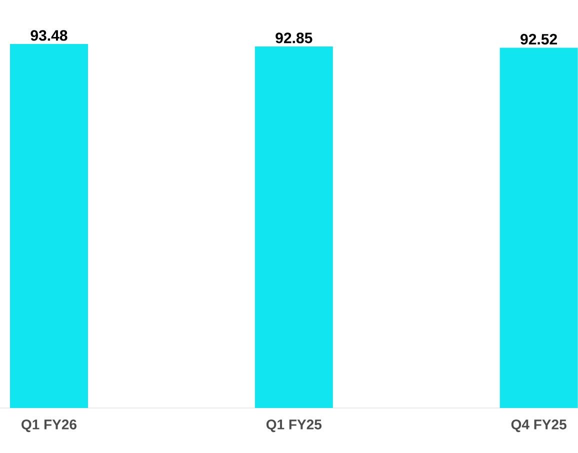  Describe the element at coordinates (49, 426) in the screenshot. I see `x-tick-label: Q1 FY26` at that location.